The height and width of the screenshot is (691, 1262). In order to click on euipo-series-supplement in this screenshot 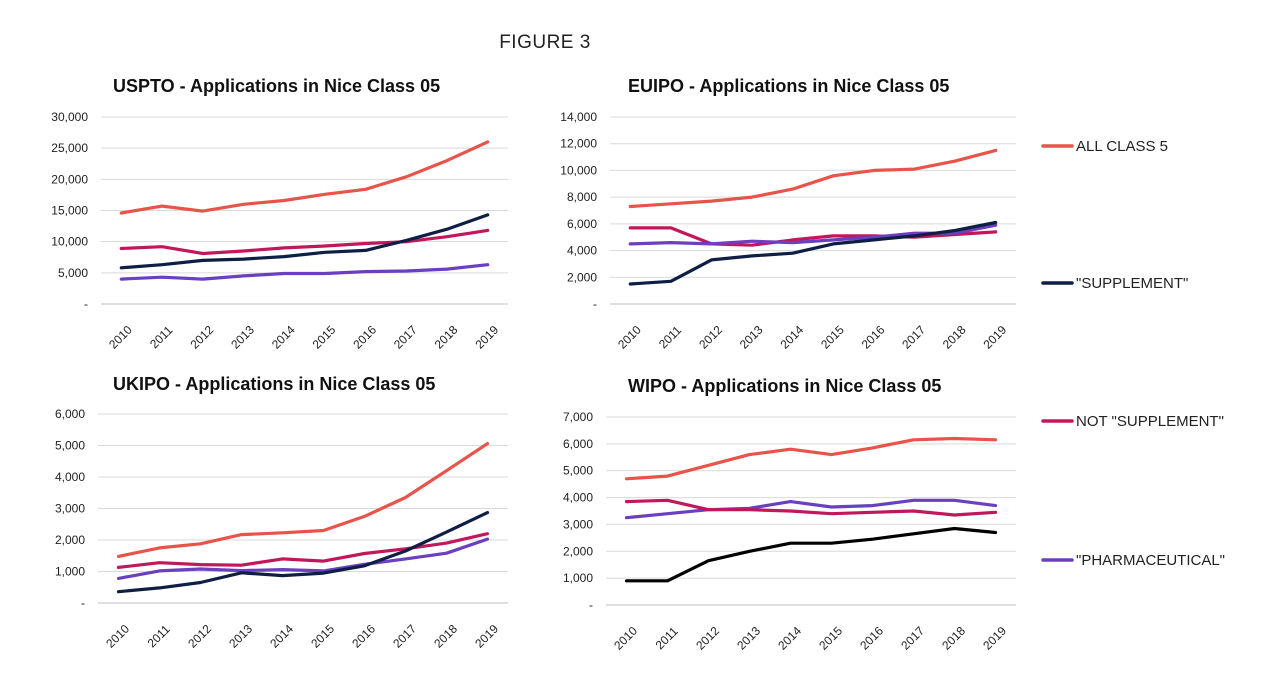, I will do `click(813, 253)`.